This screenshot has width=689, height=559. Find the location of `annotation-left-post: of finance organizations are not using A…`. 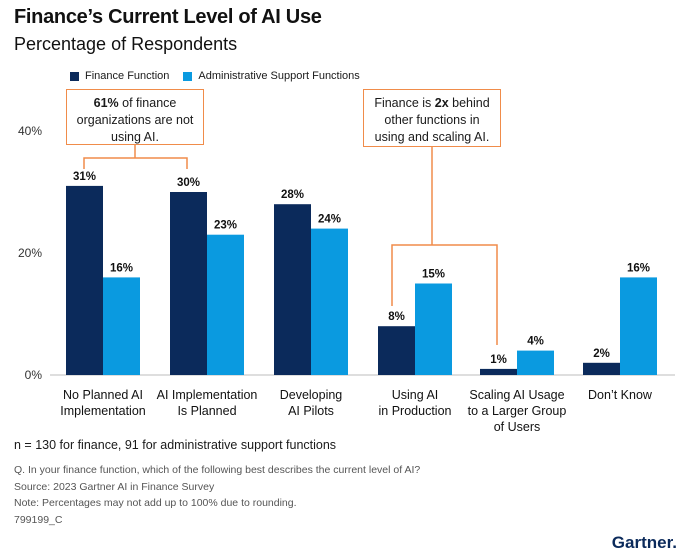

annotation-left-post: of finance organizations are not using A… is located at coordinates (135, 120).